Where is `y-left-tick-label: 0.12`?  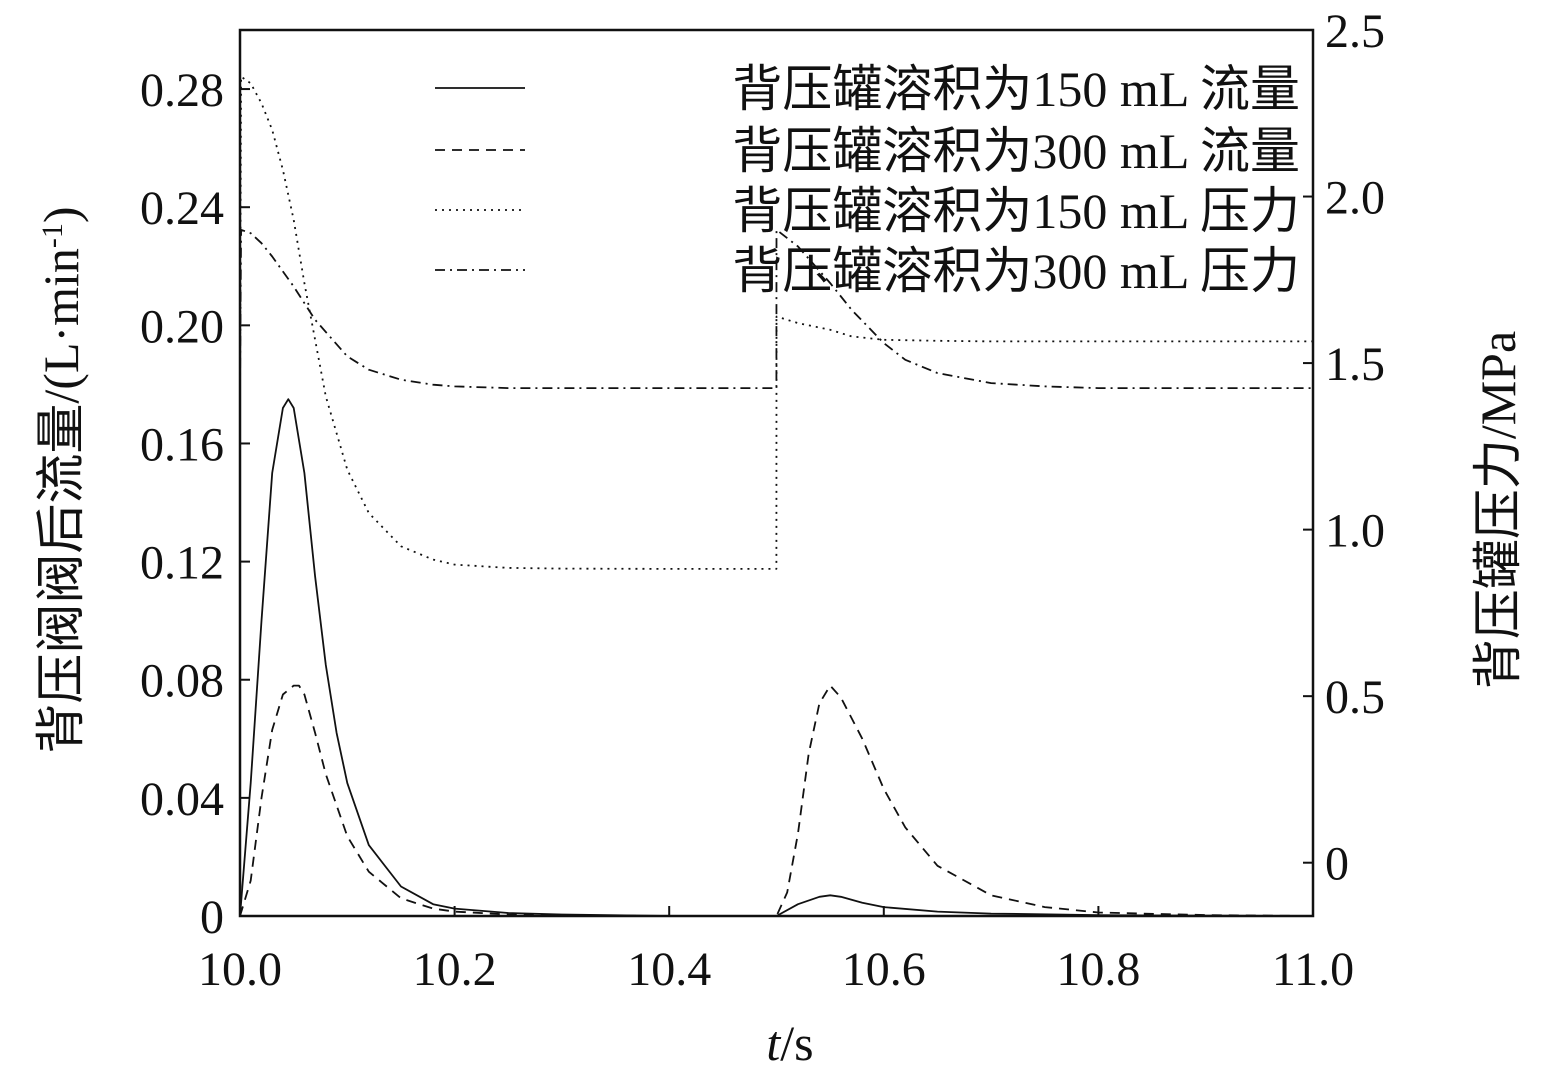 y-left-tick-label: 0.12 is located at coordinates (182, 563).